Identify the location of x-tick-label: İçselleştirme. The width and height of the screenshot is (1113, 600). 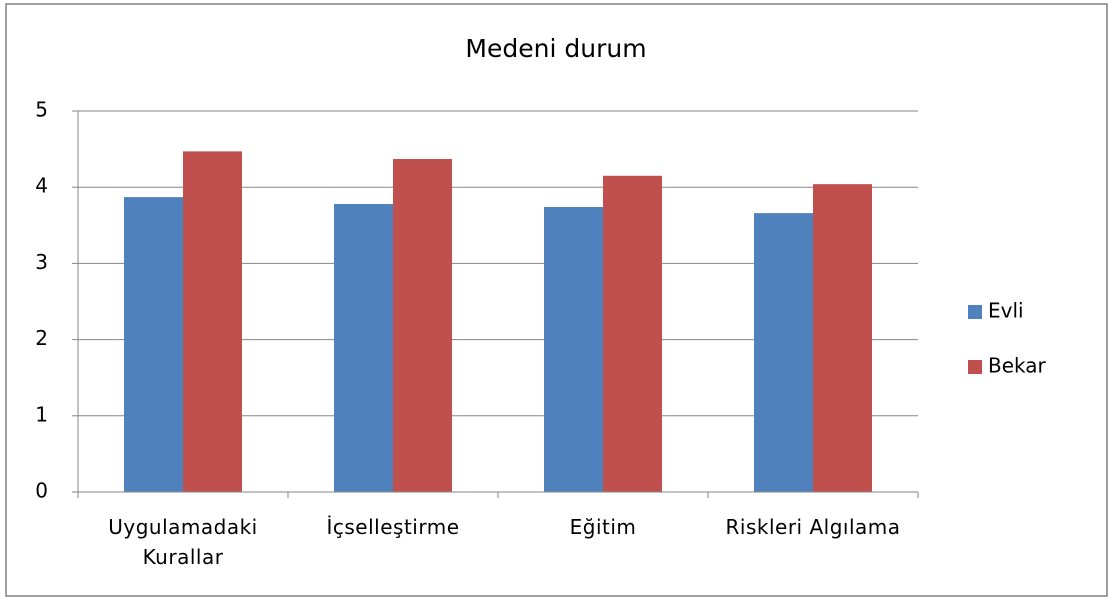
(393, 527).